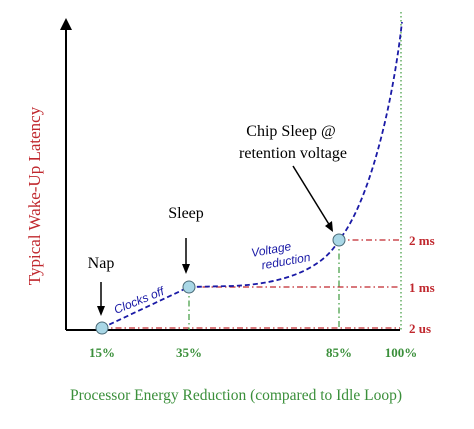  I want to click on y-tick-1ms: 1 ms, so click(422, 287).